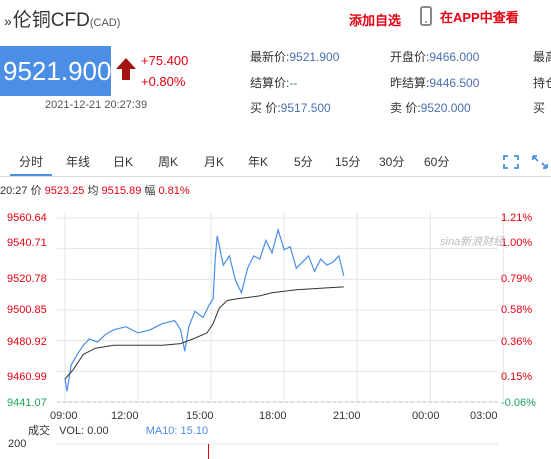 The image size is (551, 459). What do you see at coordinates (27, 377) in the screenshot?
I see `y-tick-label: 9460.99` at bounding box center [27, 377].